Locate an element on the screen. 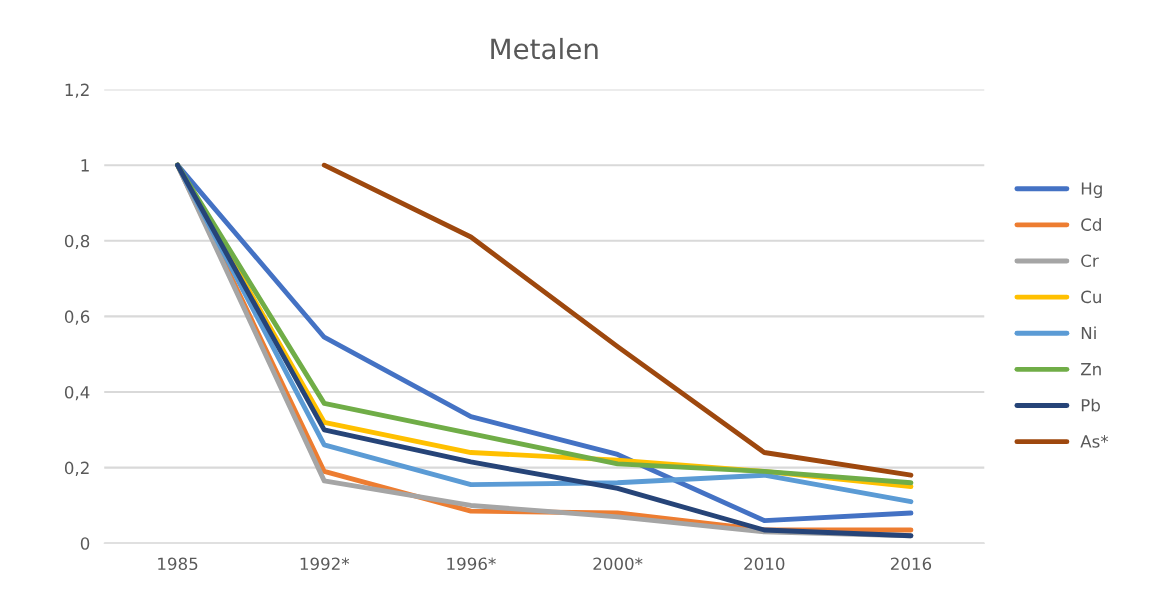  y-tick-label: 1 is located at coordinates (85, 165).